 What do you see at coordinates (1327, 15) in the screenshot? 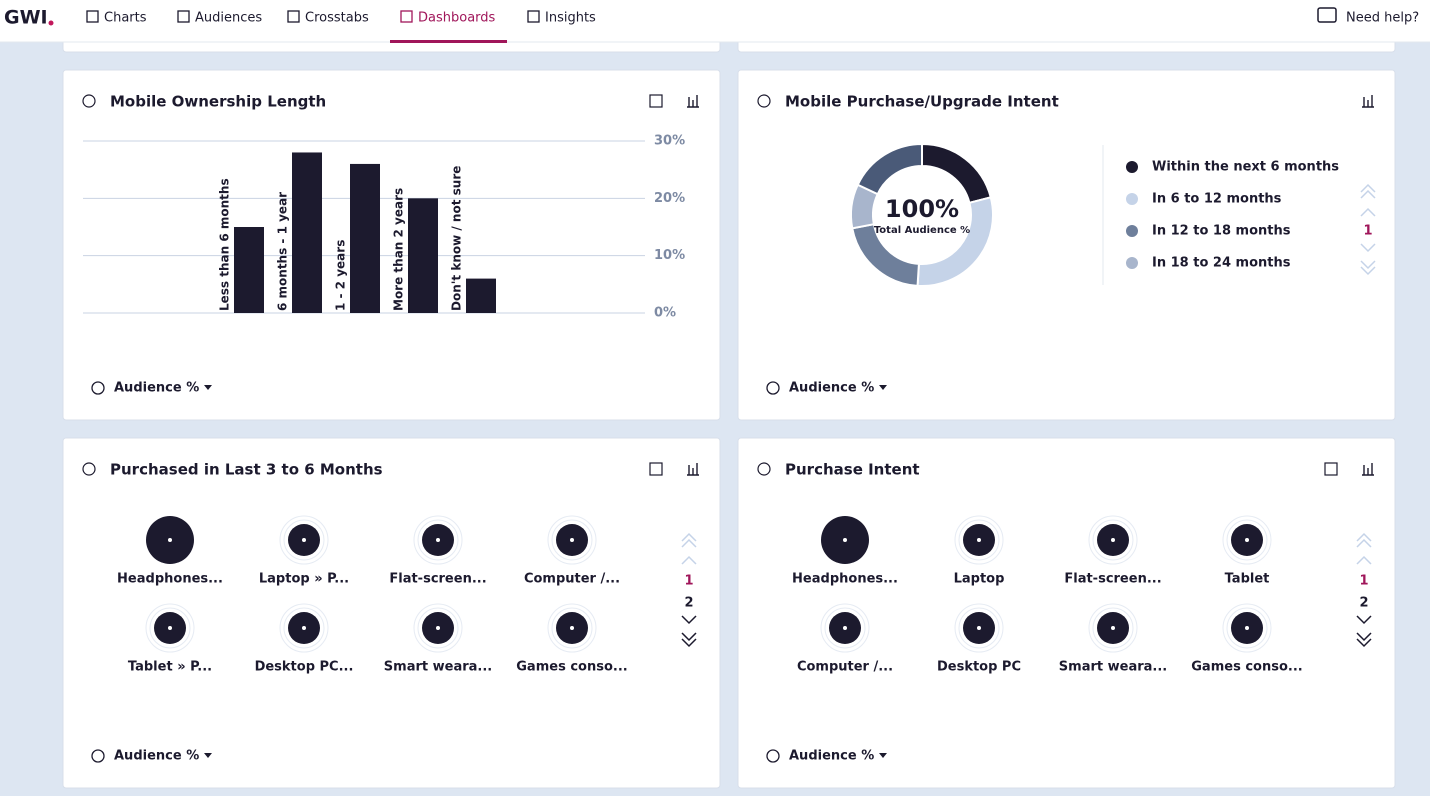
I see `help-icon` at bounding box center [1327, 15].